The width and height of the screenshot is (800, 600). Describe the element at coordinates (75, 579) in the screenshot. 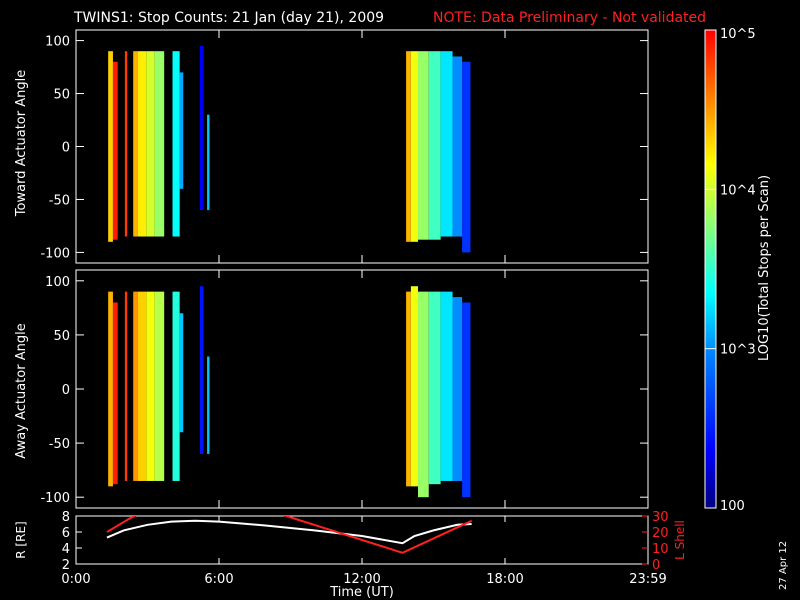

I see `time-tick-label: 0:00` at that location.